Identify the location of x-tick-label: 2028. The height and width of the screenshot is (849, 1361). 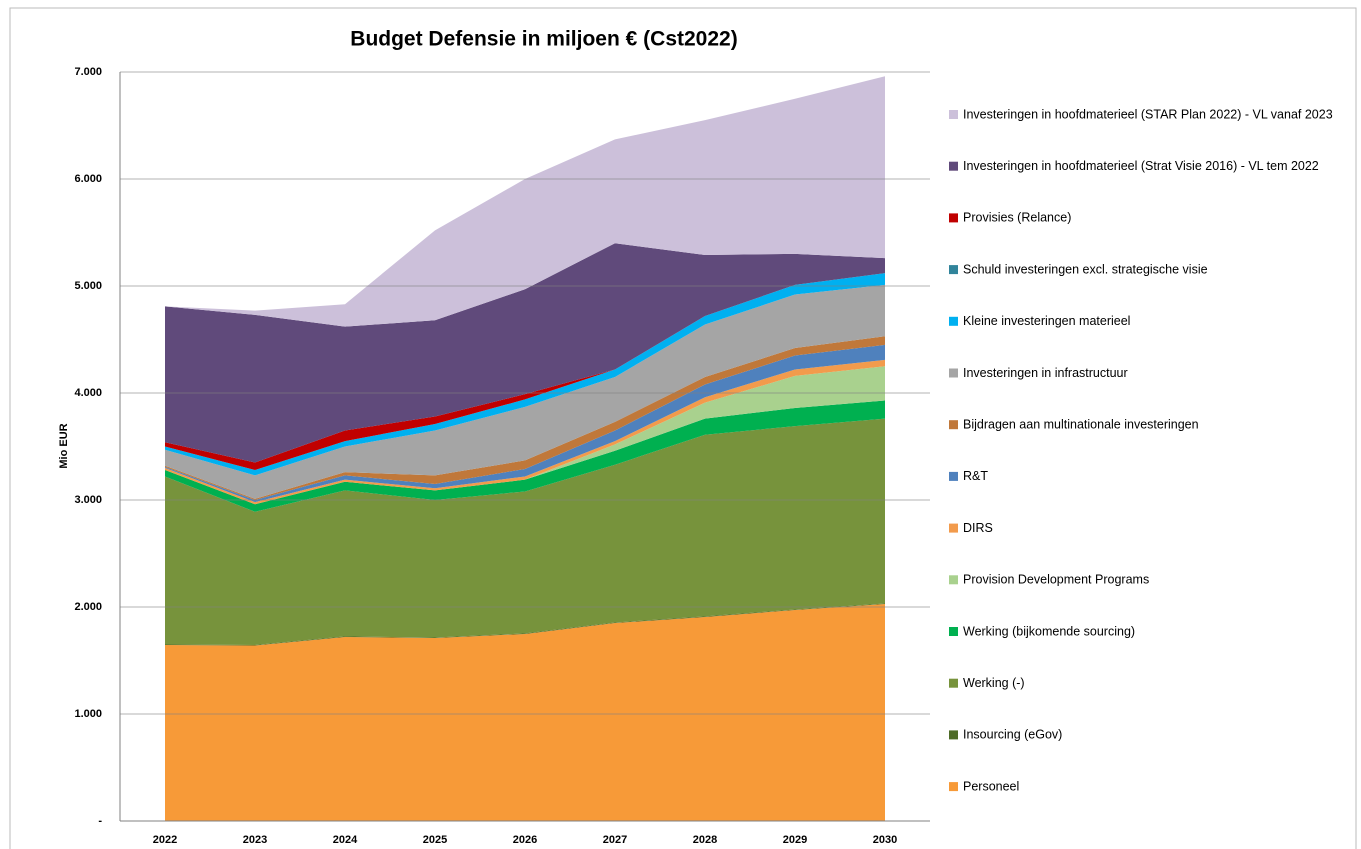
(705, 840).